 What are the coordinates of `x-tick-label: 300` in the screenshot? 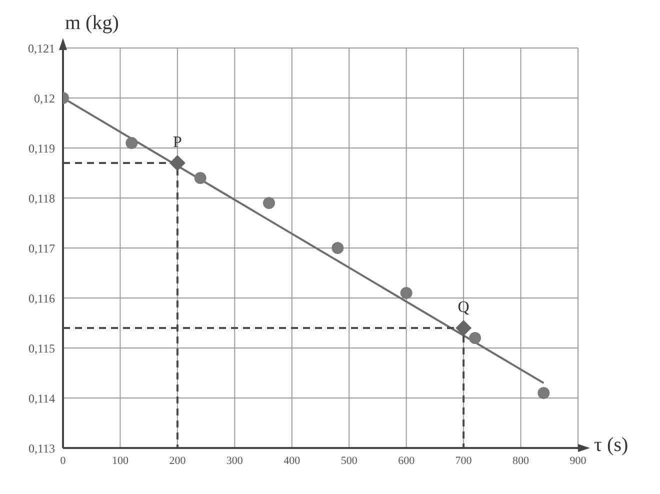 It's located at (235, 460).